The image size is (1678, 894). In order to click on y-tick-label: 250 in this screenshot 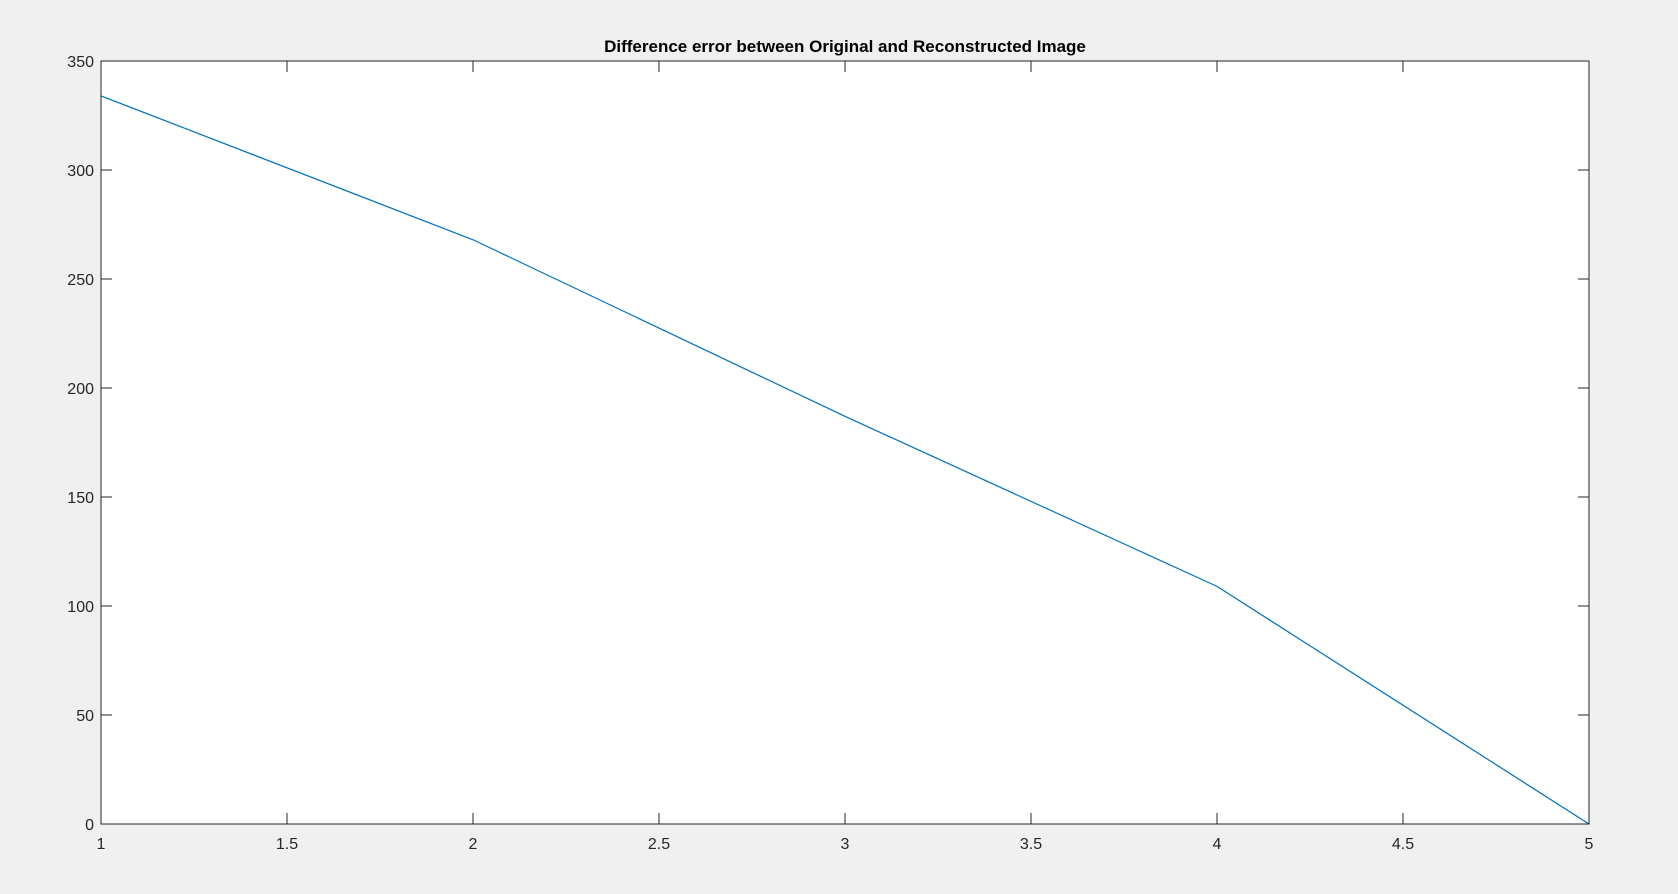, I will do `click(80, 280)`.